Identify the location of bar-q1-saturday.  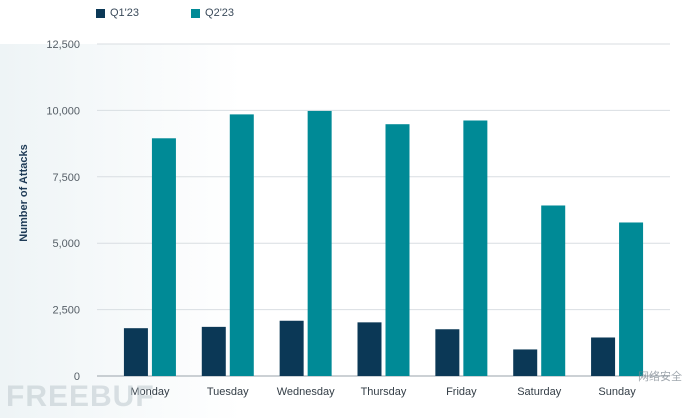
(525, 362).